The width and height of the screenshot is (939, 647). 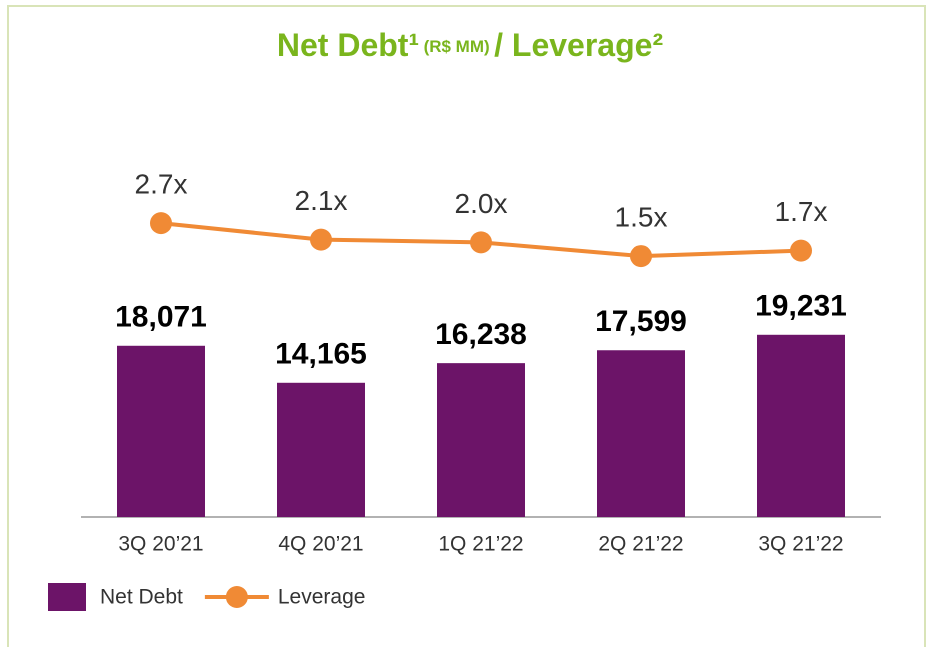 I want to click on bar-value-label: 14,165, so click(x=321, y=354).